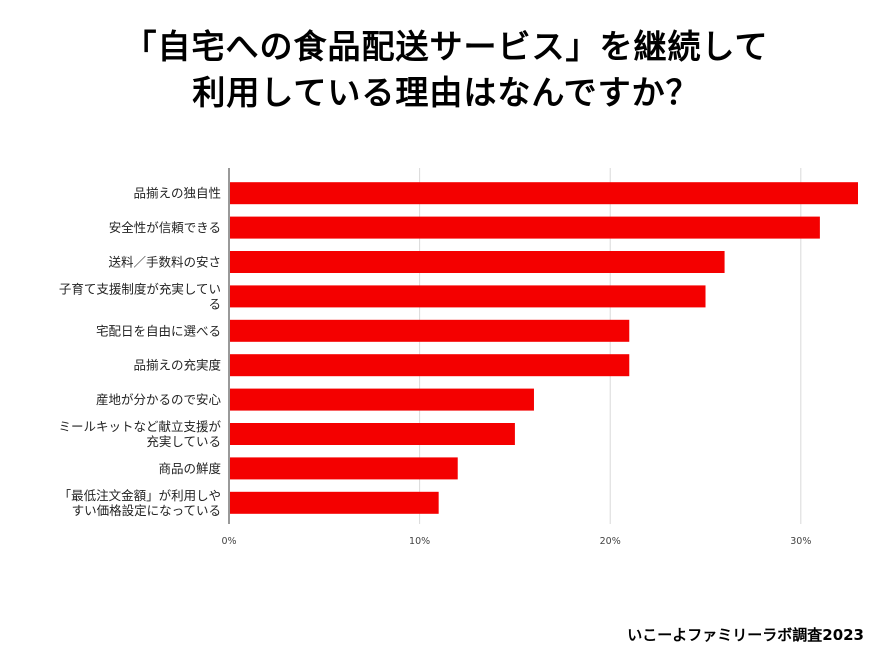  Describe the element at coordinates (165, 227) in the screenshot. I see `category-label: 安全性が信頼できる` at that location.